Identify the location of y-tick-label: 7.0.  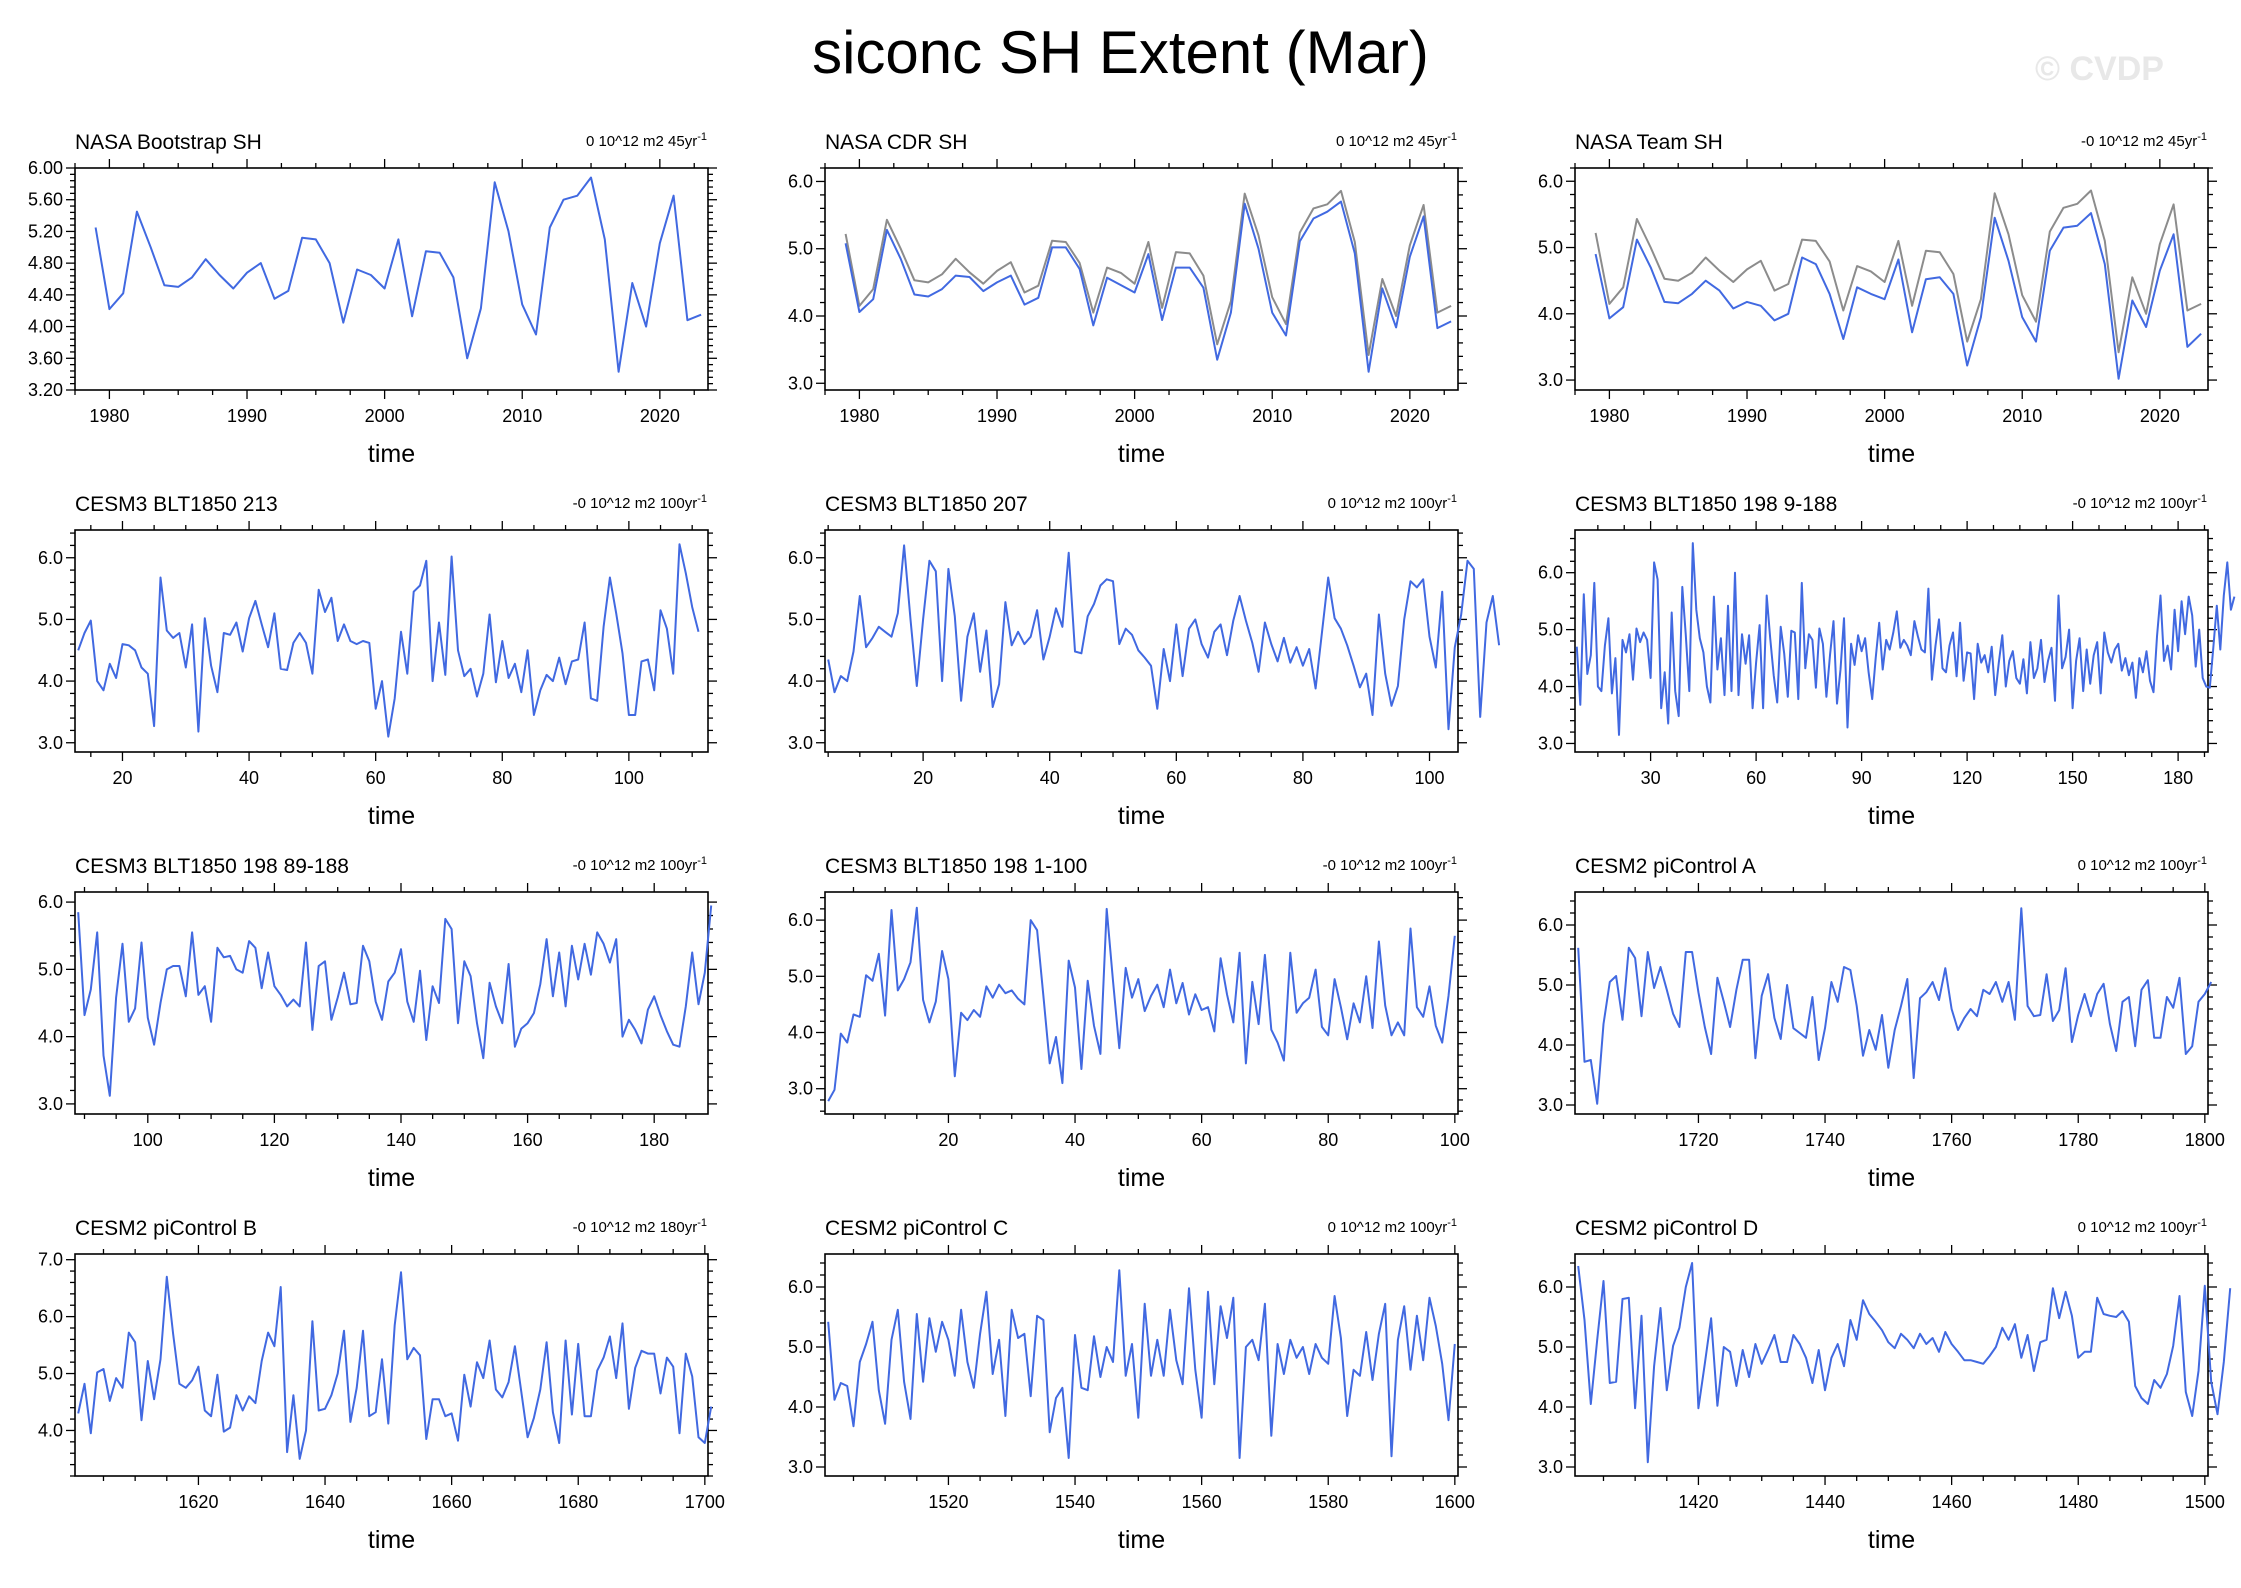
(50, 1260).